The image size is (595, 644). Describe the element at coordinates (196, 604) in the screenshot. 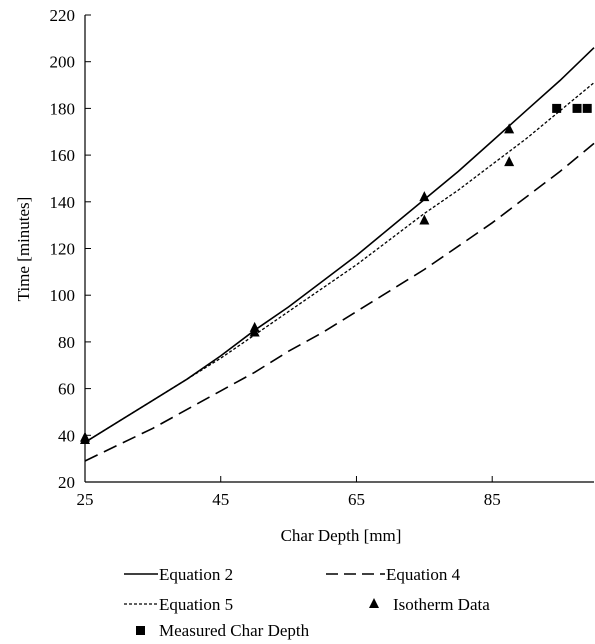

I see `legend-label-equation-5: Equation 5` at that location.